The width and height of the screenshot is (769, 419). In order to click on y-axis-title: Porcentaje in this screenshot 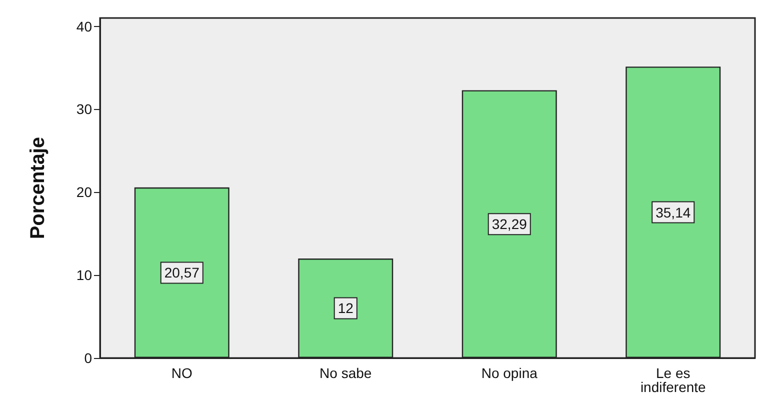, I will do `click(38, 188)`.